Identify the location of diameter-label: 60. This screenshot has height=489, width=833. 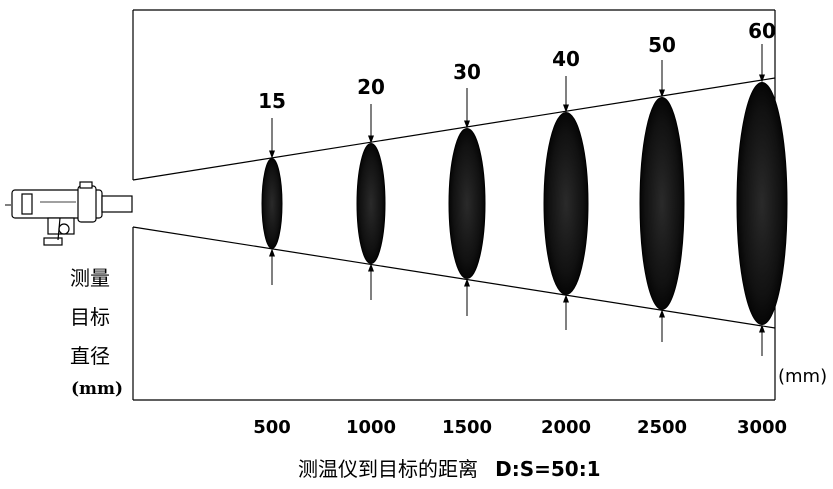
(762, 31).